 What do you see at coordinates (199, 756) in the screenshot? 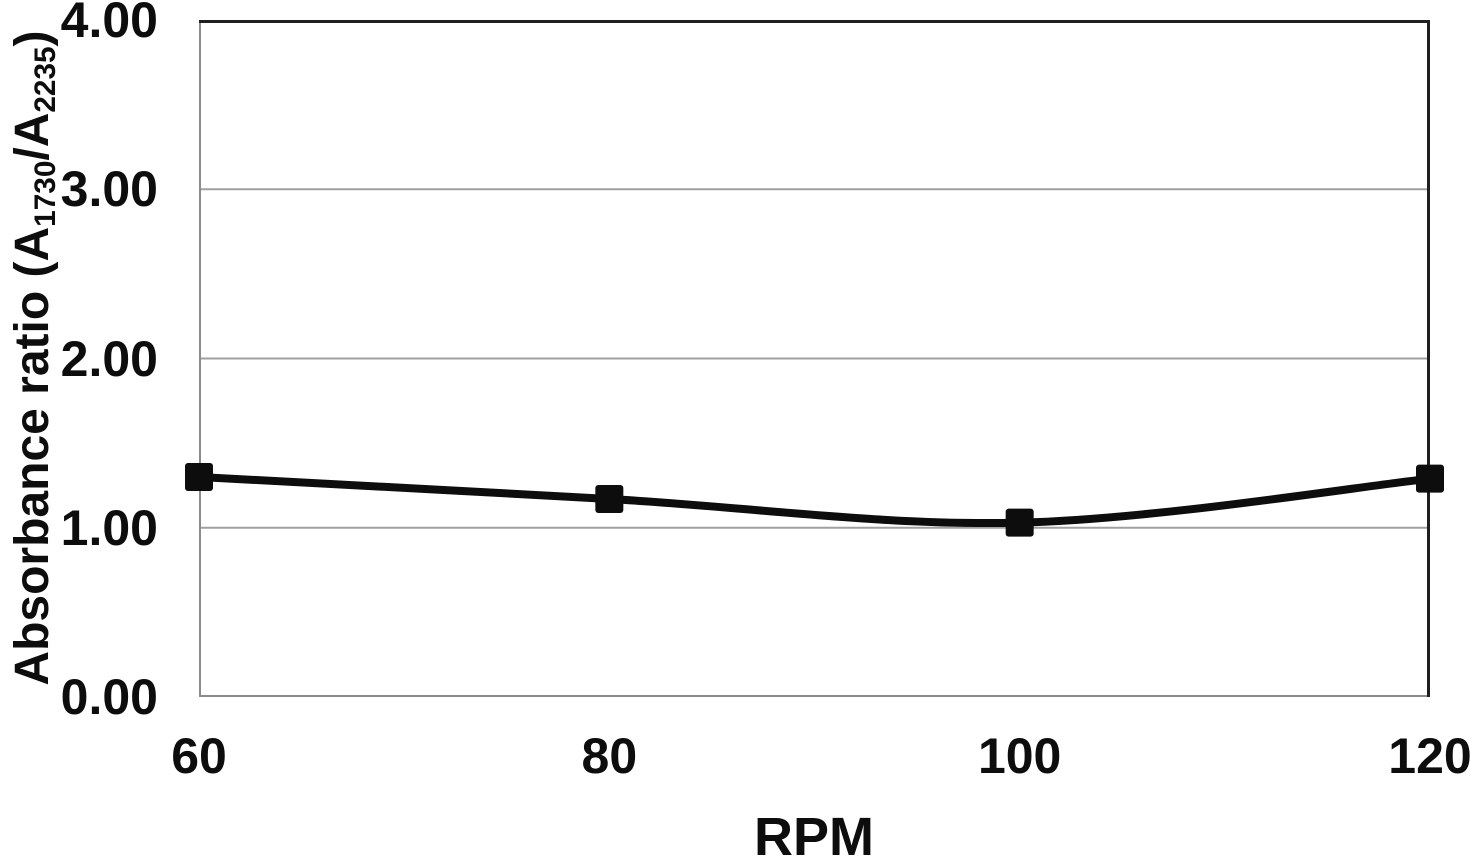
I see `x-tick-label-60: 60` at bounding box center [199, 756].